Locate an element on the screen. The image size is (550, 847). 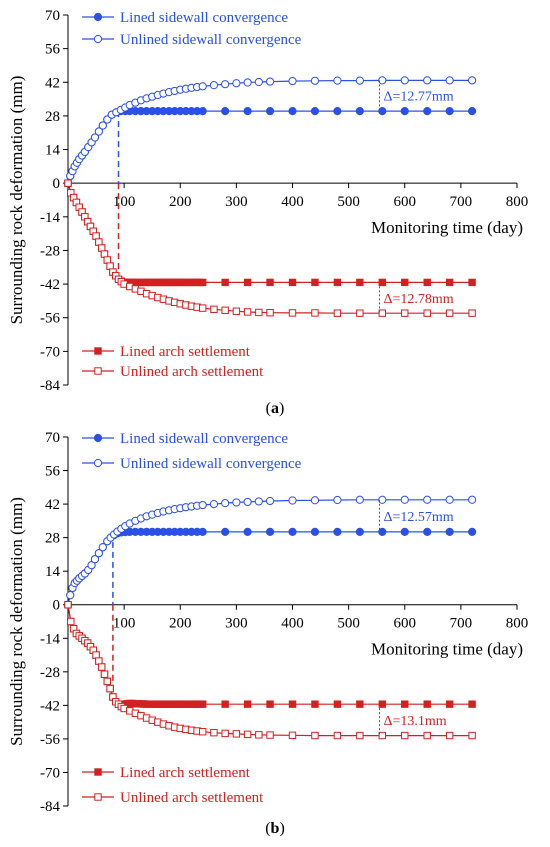
x-tick-label: 700 is located at coordinates (461, 624).